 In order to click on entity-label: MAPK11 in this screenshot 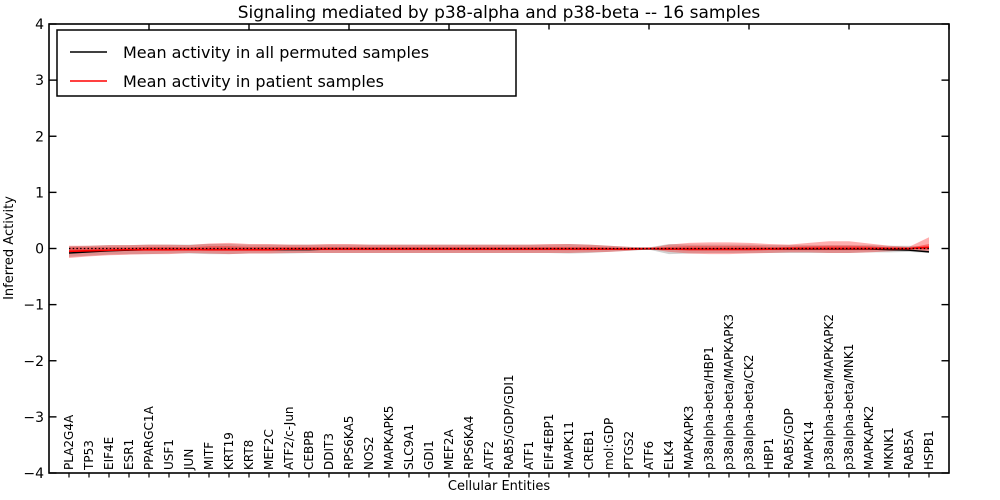, I will do `click(569, 445)`.